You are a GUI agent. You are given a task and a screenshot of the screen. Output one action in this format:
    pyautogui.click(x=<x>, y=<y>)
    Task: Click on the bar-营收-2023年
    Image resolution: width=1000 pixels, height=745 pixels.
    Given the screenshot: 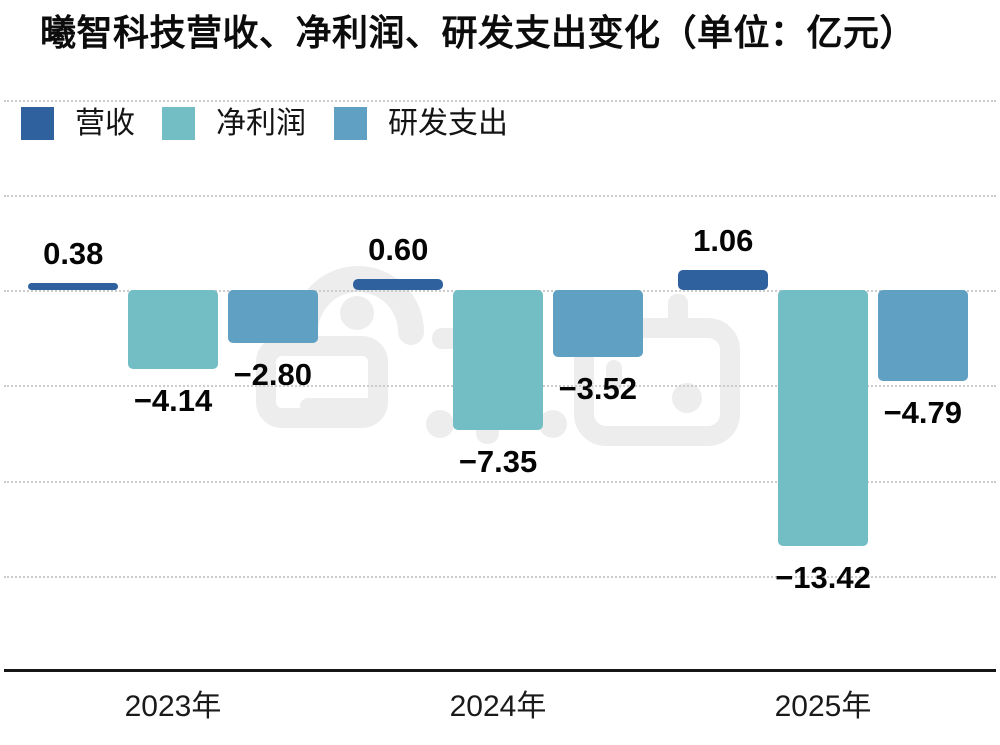 What is the action you would take?
    pyautogui.click(x=73, y=286)
    